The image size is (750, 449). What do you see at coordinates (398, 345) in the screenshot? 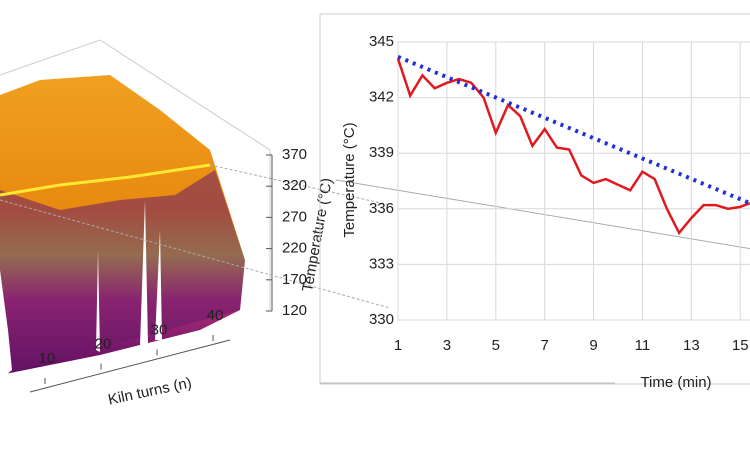
I see `x-tick-label: 1` at bounding box center [398, 345].